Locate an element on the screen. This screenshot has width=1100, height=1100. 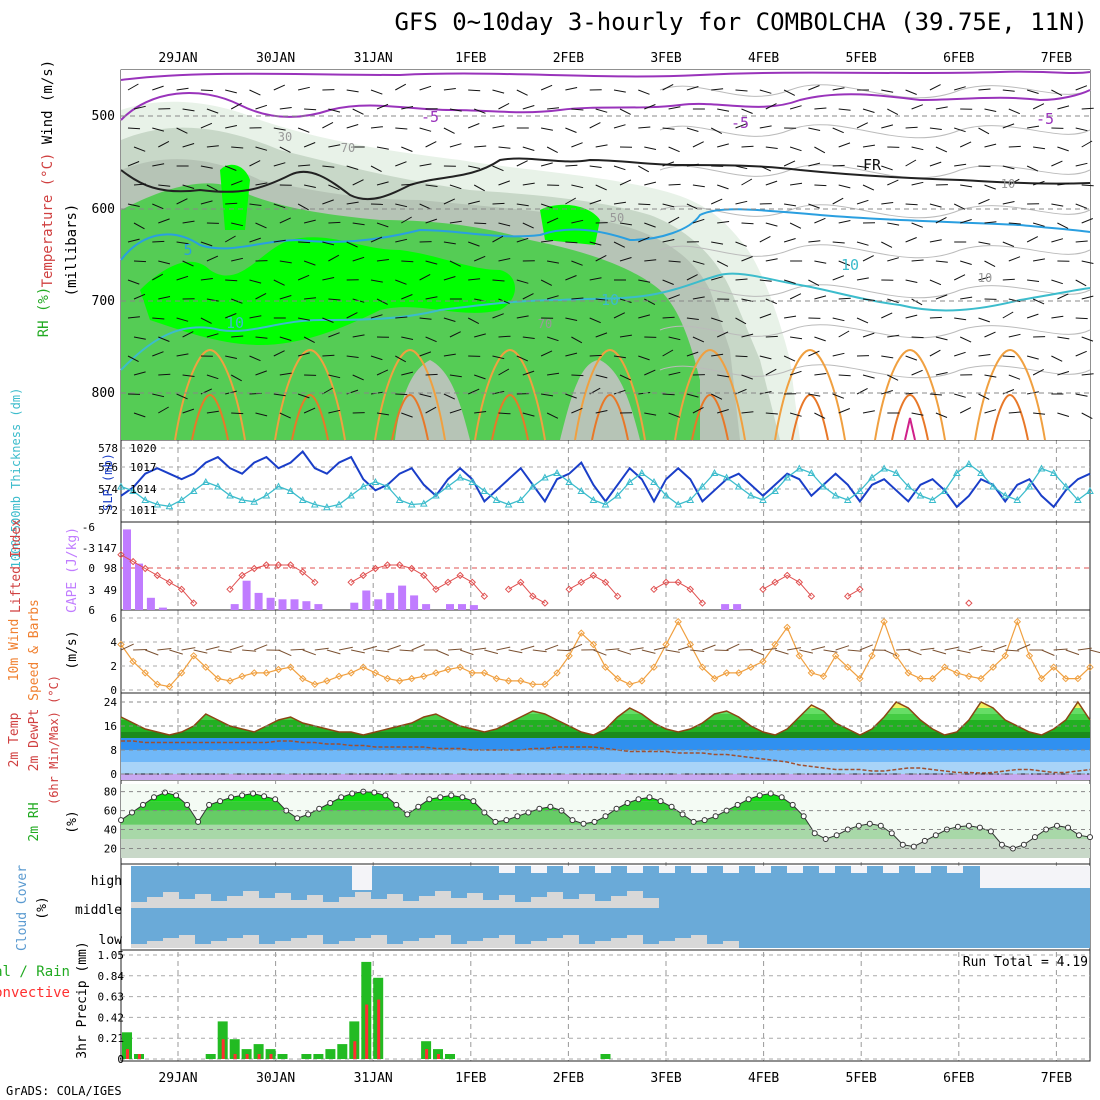
cloud-low-band is located at coordinates (139, 946).